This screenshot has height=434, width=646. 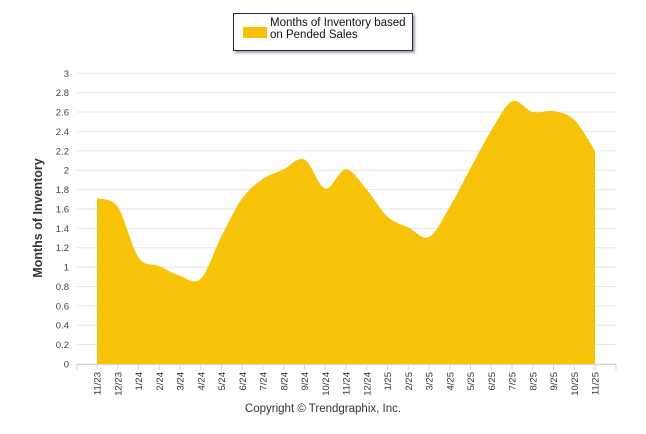 What do you see at coordinates (62, 132) in the screenshot?
I see `y-tick-label: 2.4` at bounding box center [62, 132].